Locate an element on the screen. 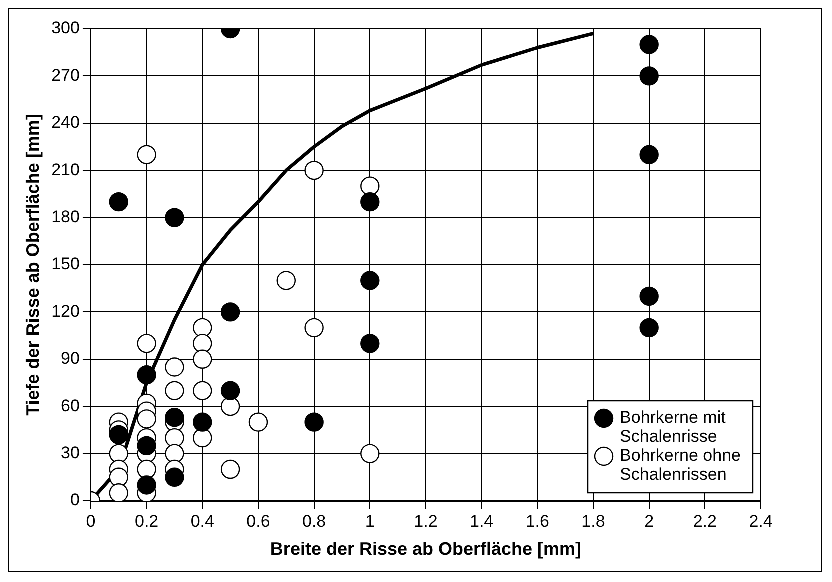  x-axis-title: Breite der Risse ab Oberfläche [mm] is located at coordinates (426, 549).